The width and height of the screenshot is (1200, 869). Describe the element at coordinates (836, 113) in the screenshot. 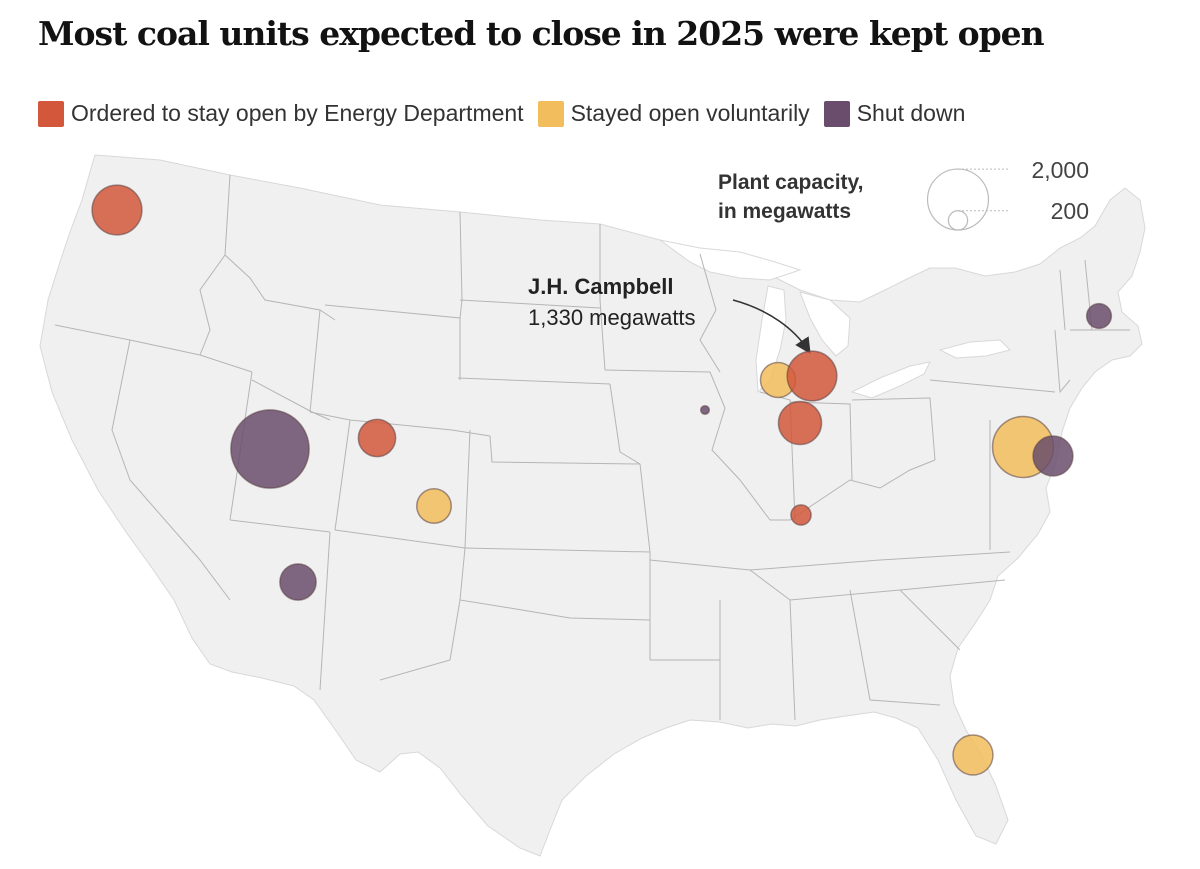

I see `legend-swatch-shutdown` at that location.